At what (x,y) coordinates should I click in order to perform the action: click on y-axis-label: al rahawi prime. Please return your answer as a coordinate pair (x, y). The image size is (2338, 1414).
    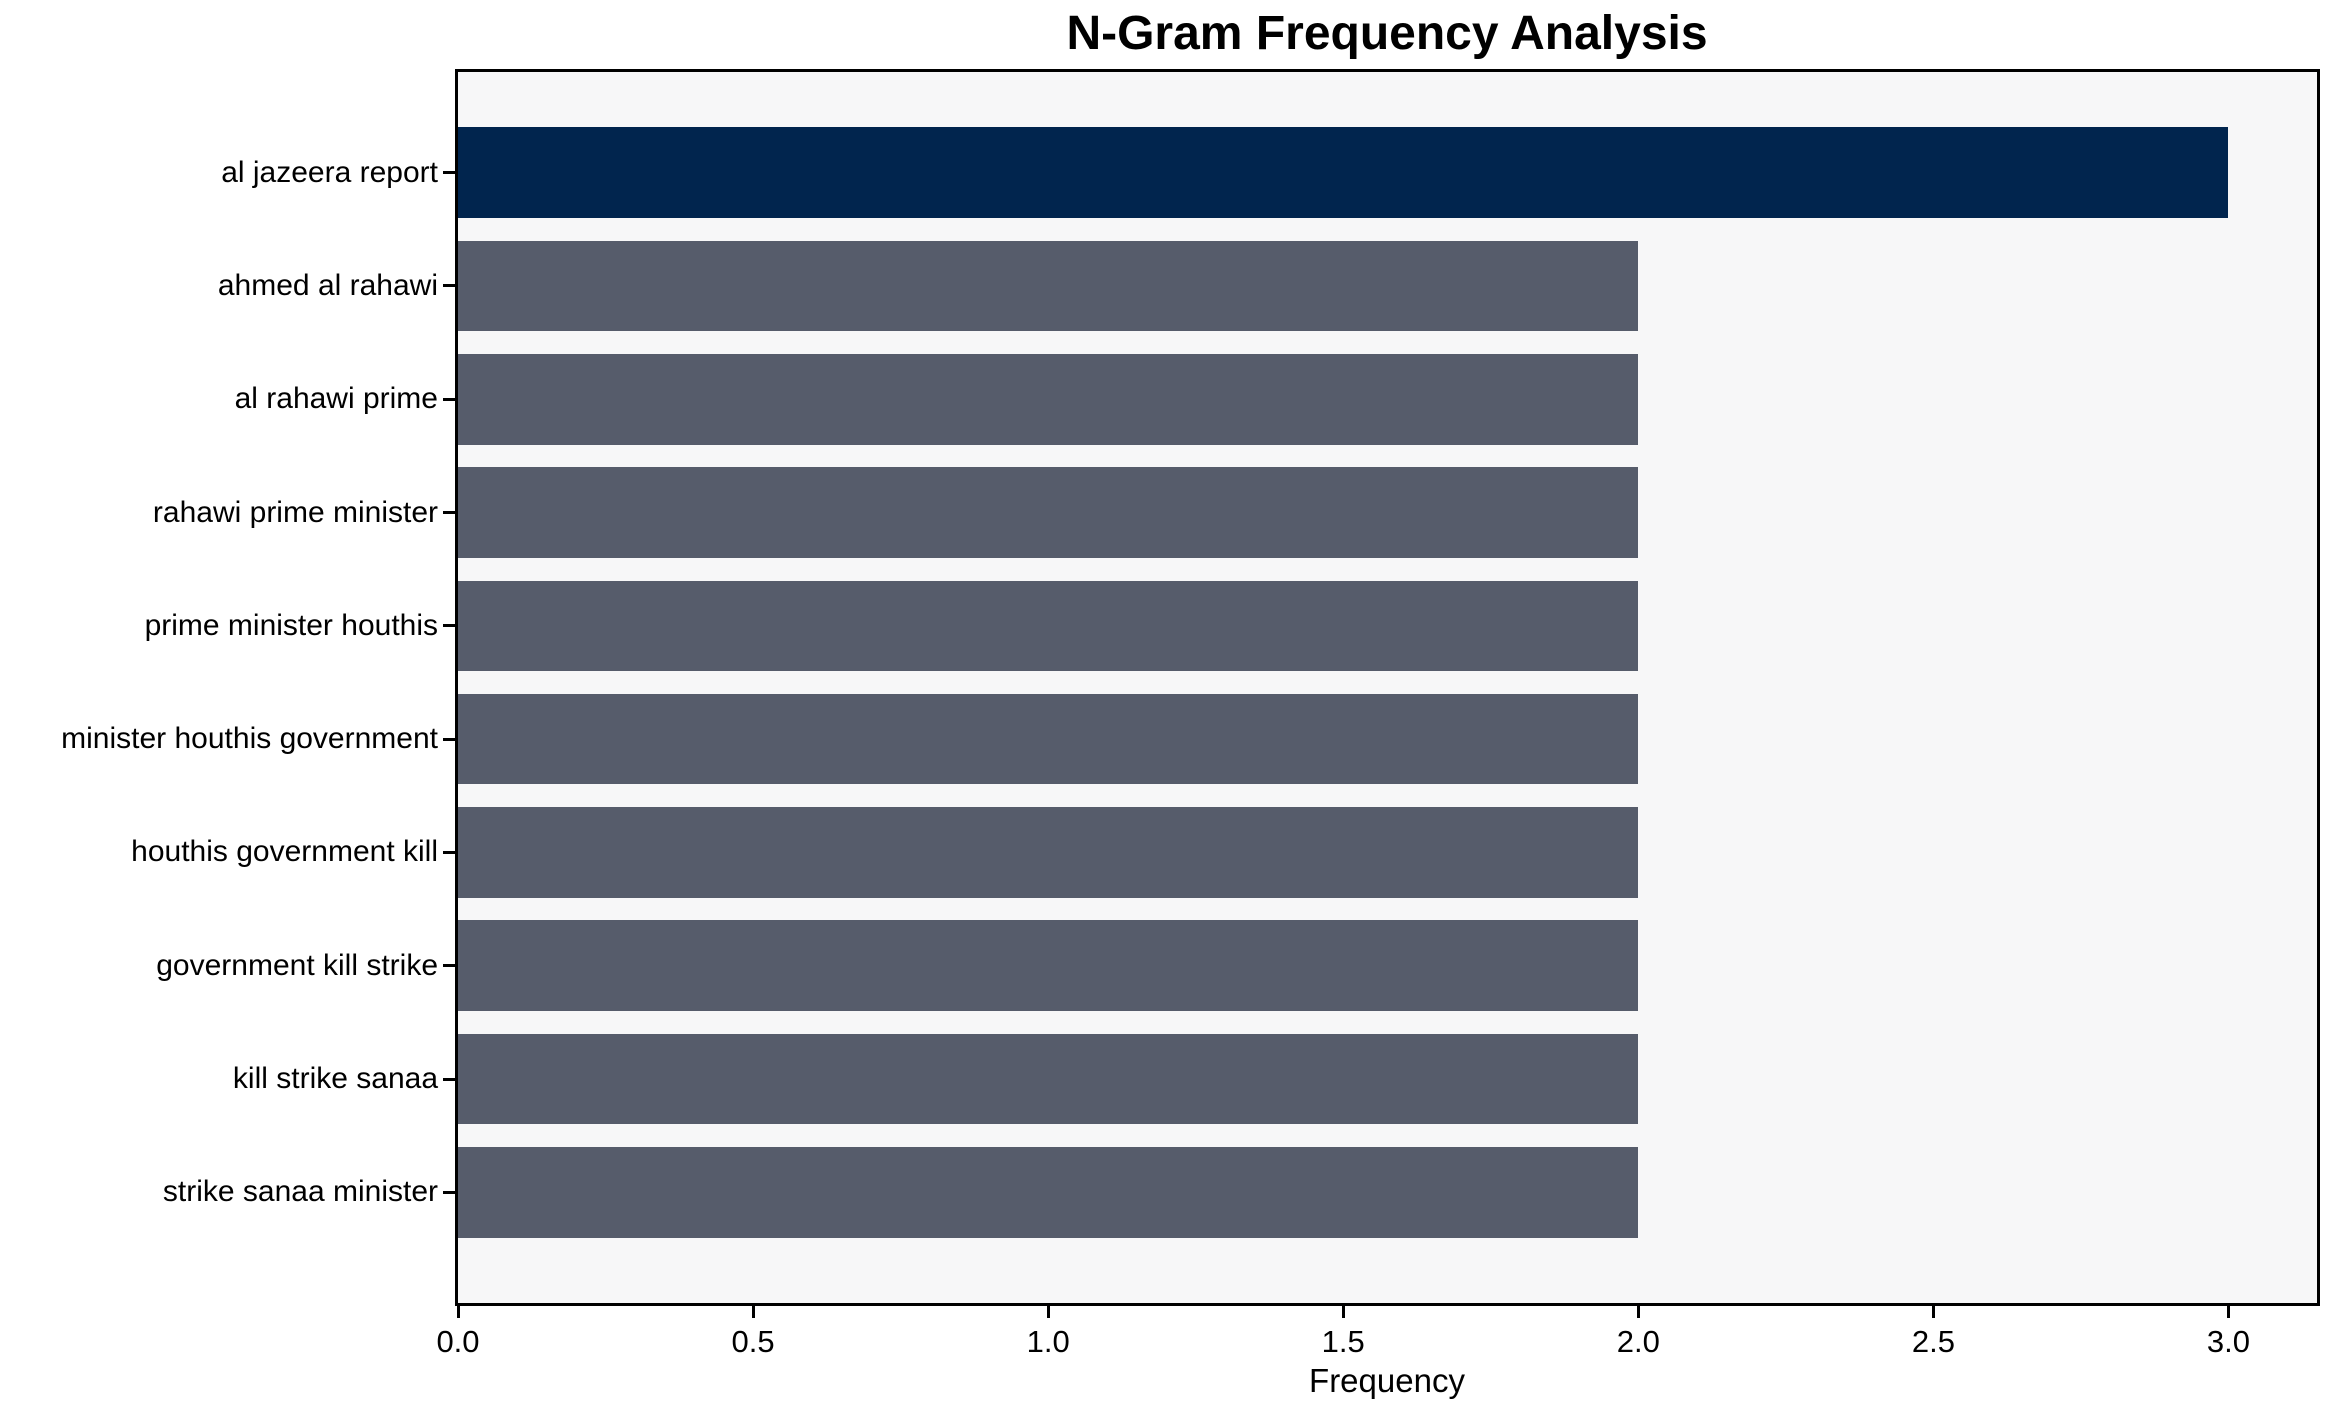
    Looking at the image, I should click on (336, 399).